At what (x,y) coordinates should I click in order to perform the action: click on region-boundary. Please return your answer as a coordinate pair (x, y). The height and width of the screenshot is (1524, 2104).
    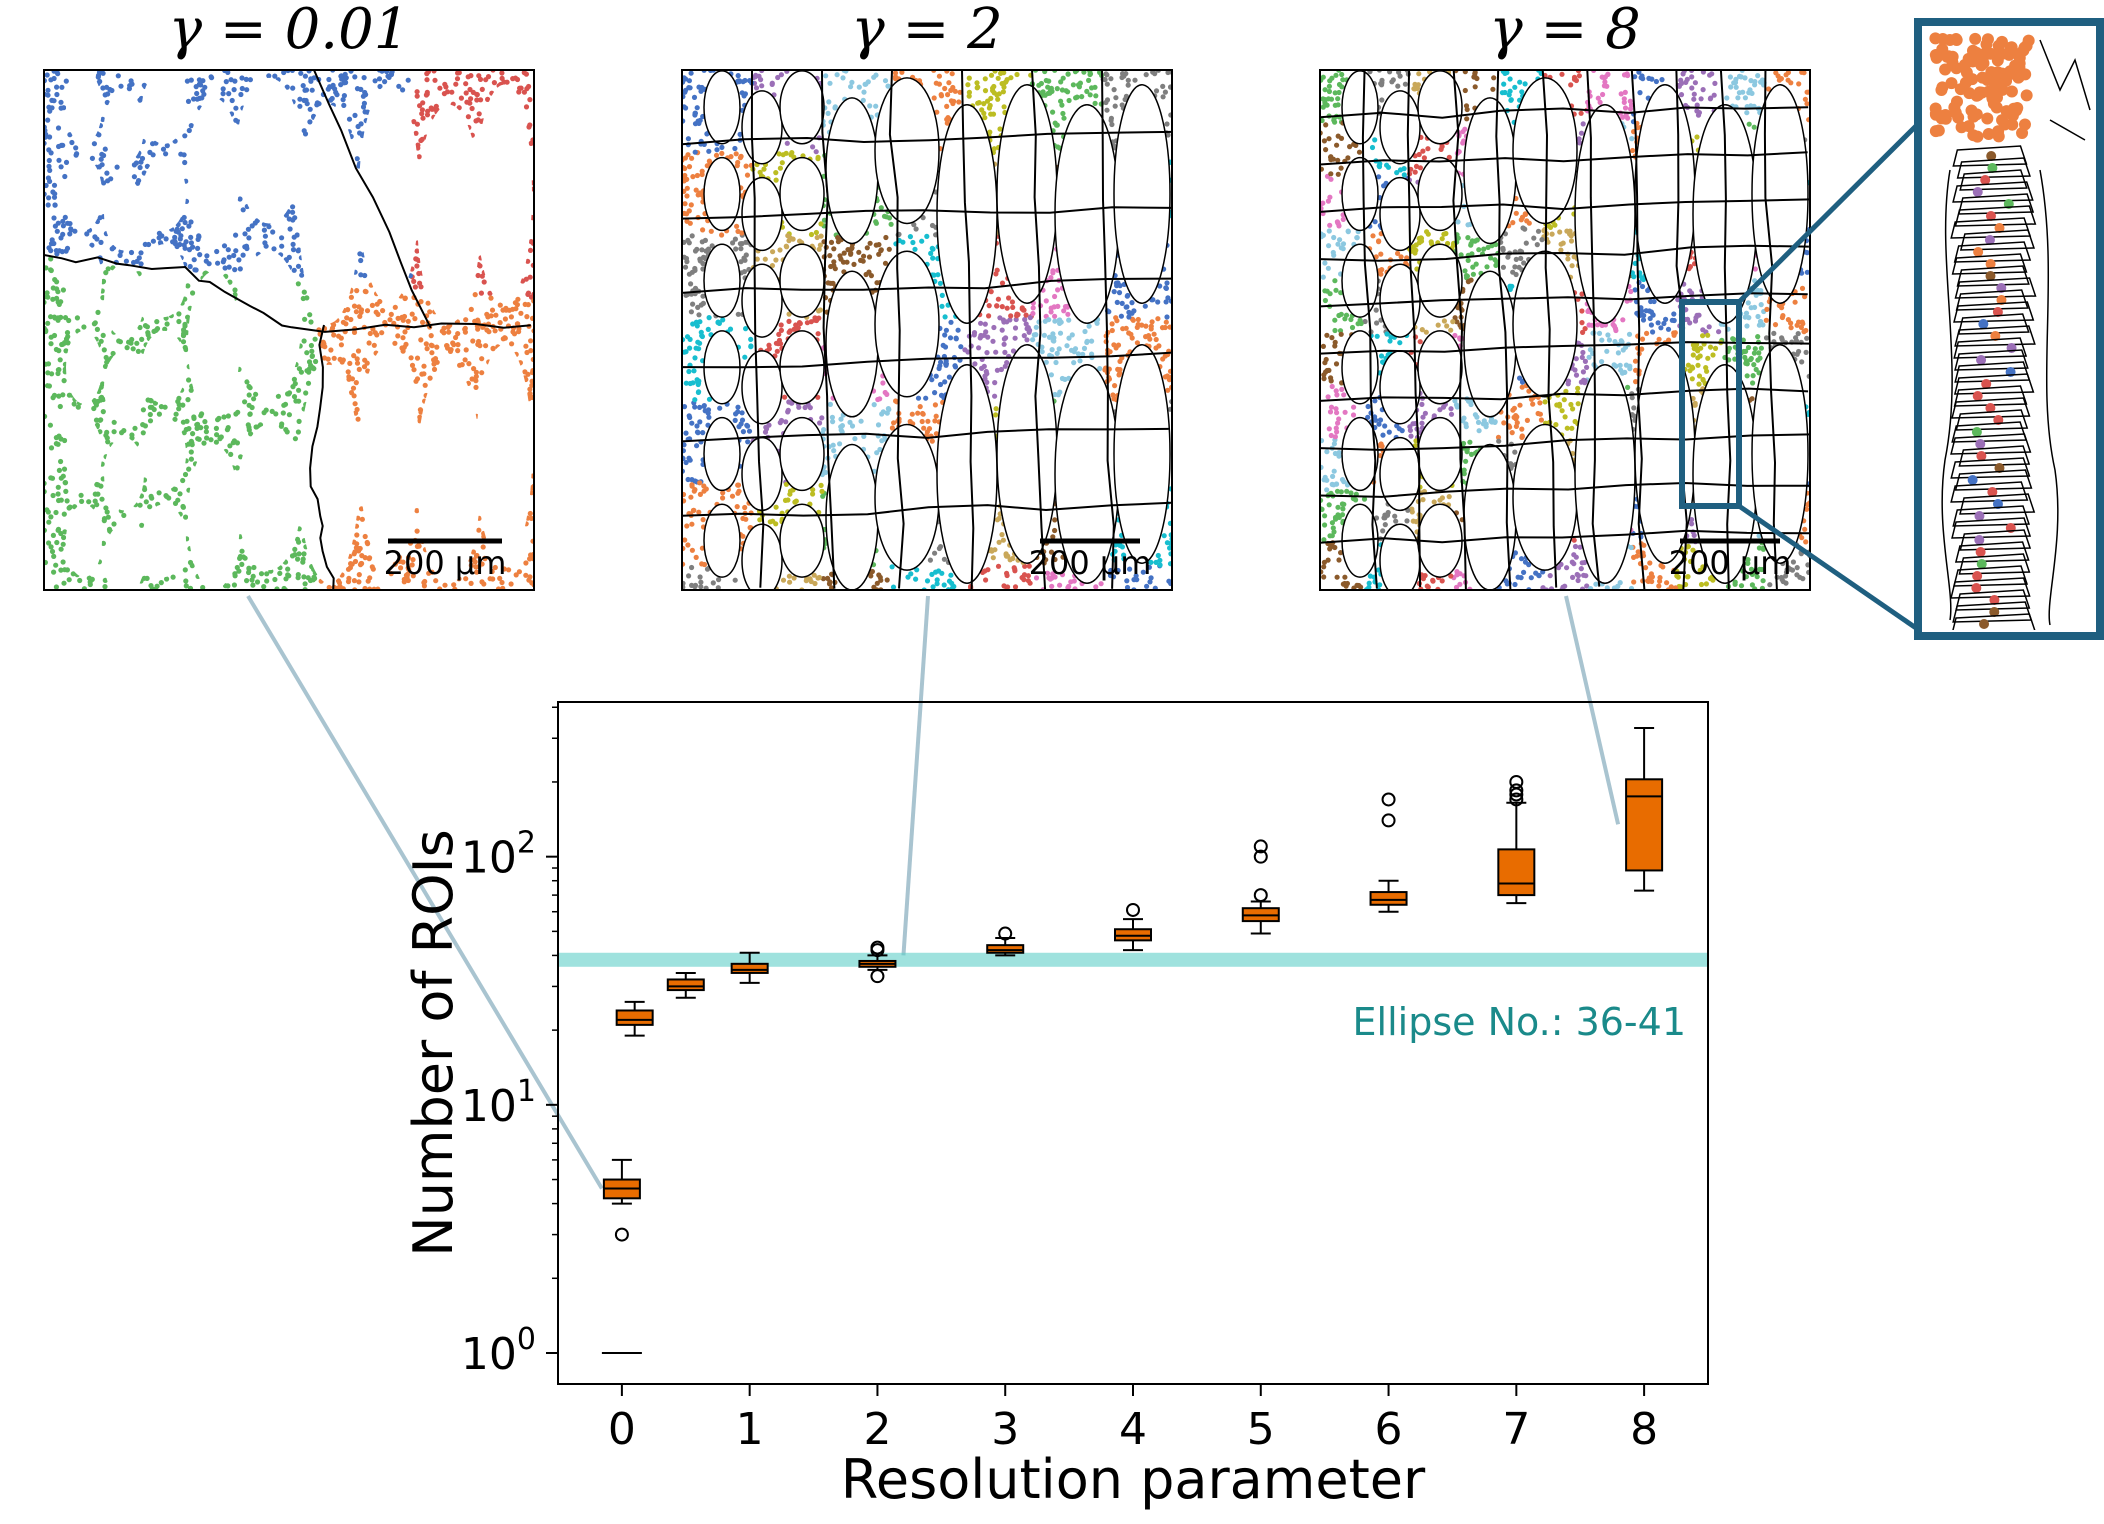
    Looking at the image, I should click on (1564, 158).